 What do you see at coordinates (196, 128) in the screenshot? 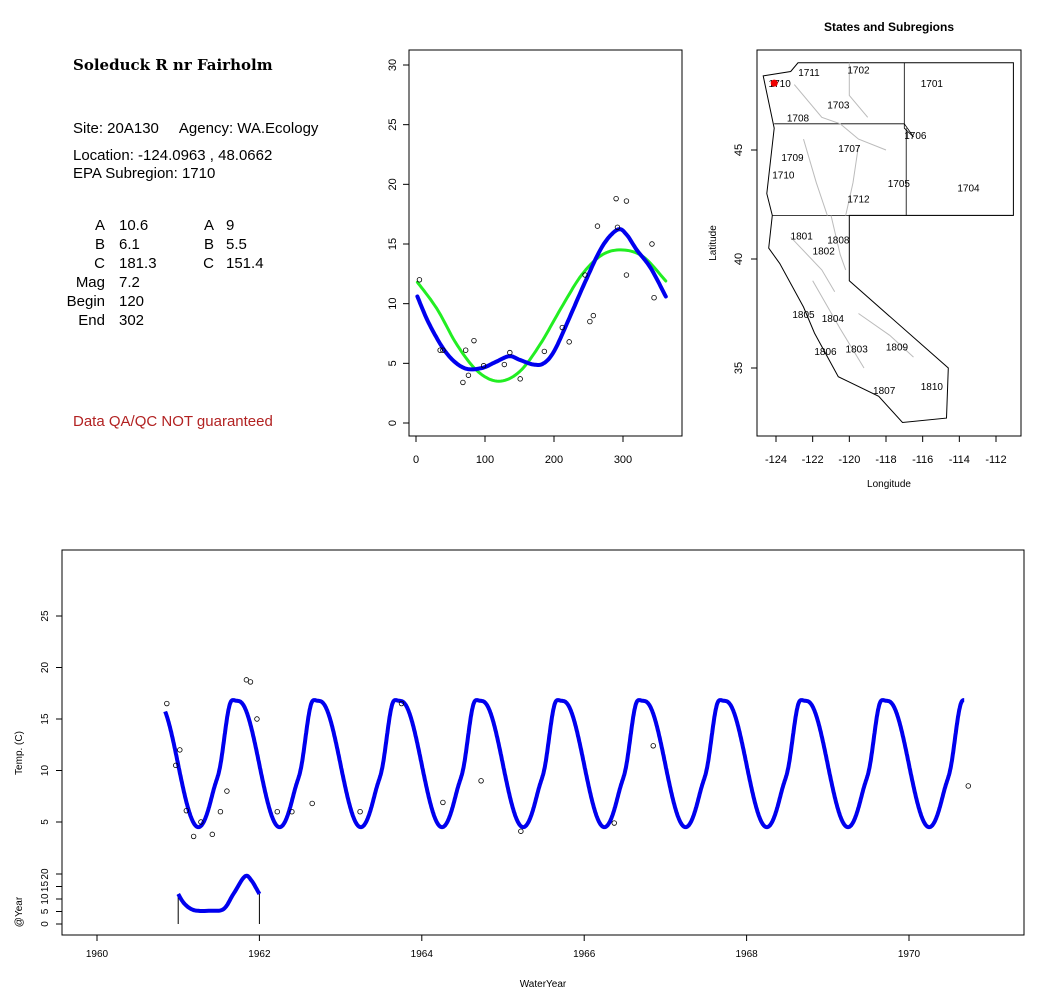
I see `site-line: Site: 20A130 Agency: WA.Ecology` at bounding box center [196, 128].